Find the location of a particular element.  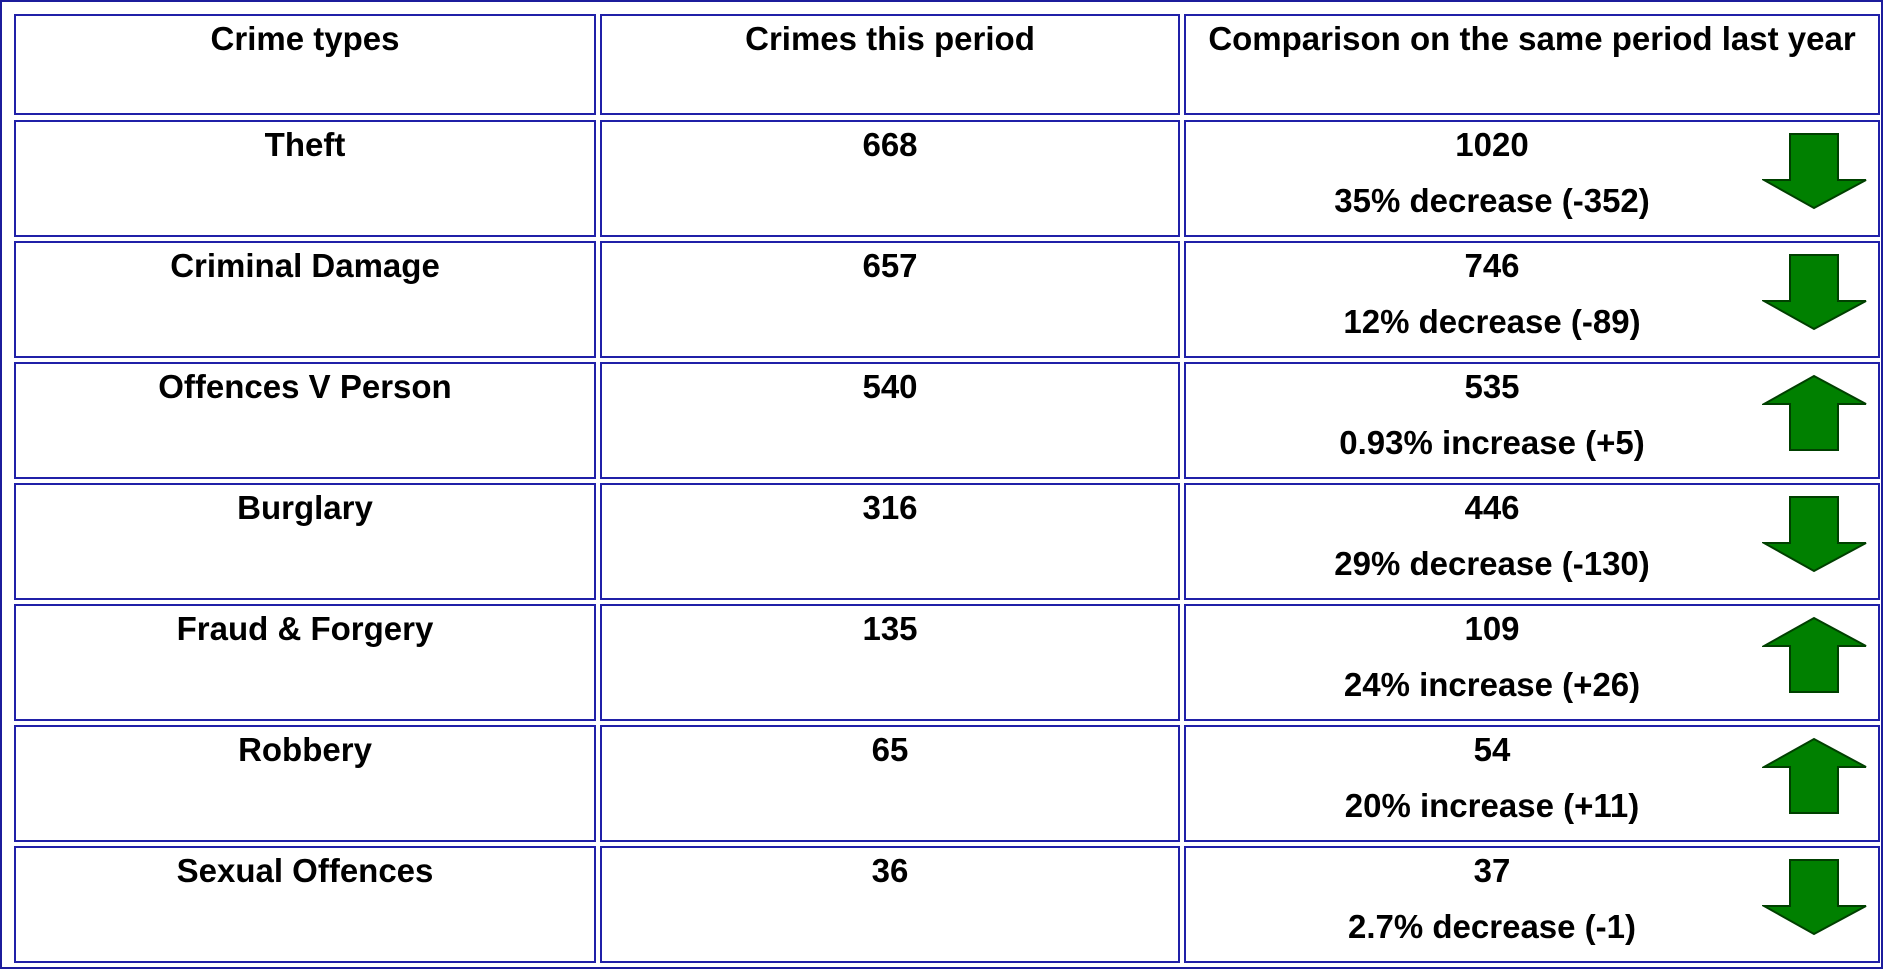

current-count: 36 is located at coordinates (890, 870).